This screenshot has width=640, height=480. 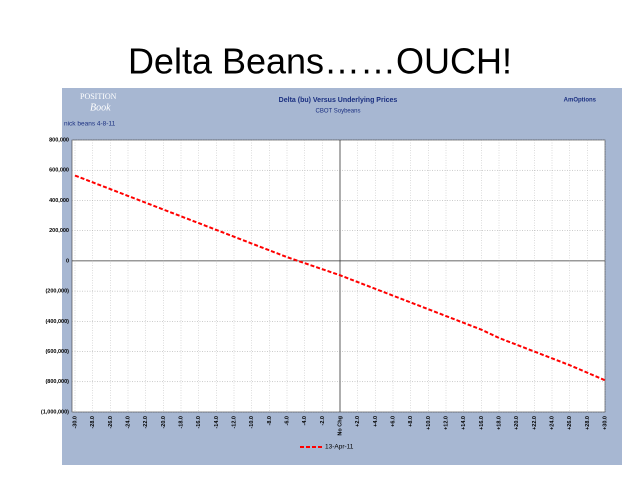 I want to click on x-tick-label: +22.0, so click(x=535, y=423).